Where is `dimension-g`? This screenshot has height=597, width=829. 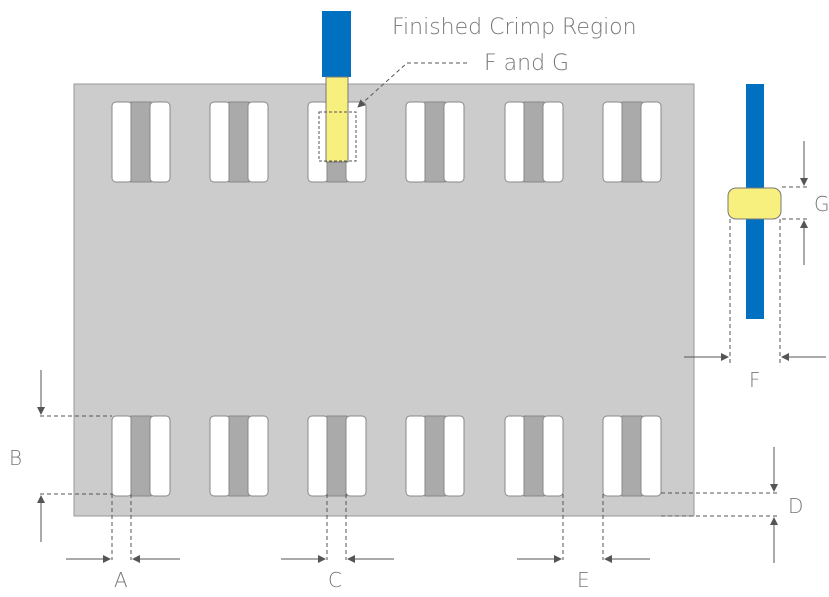 dimension-g is located at coordinates (796, 203).